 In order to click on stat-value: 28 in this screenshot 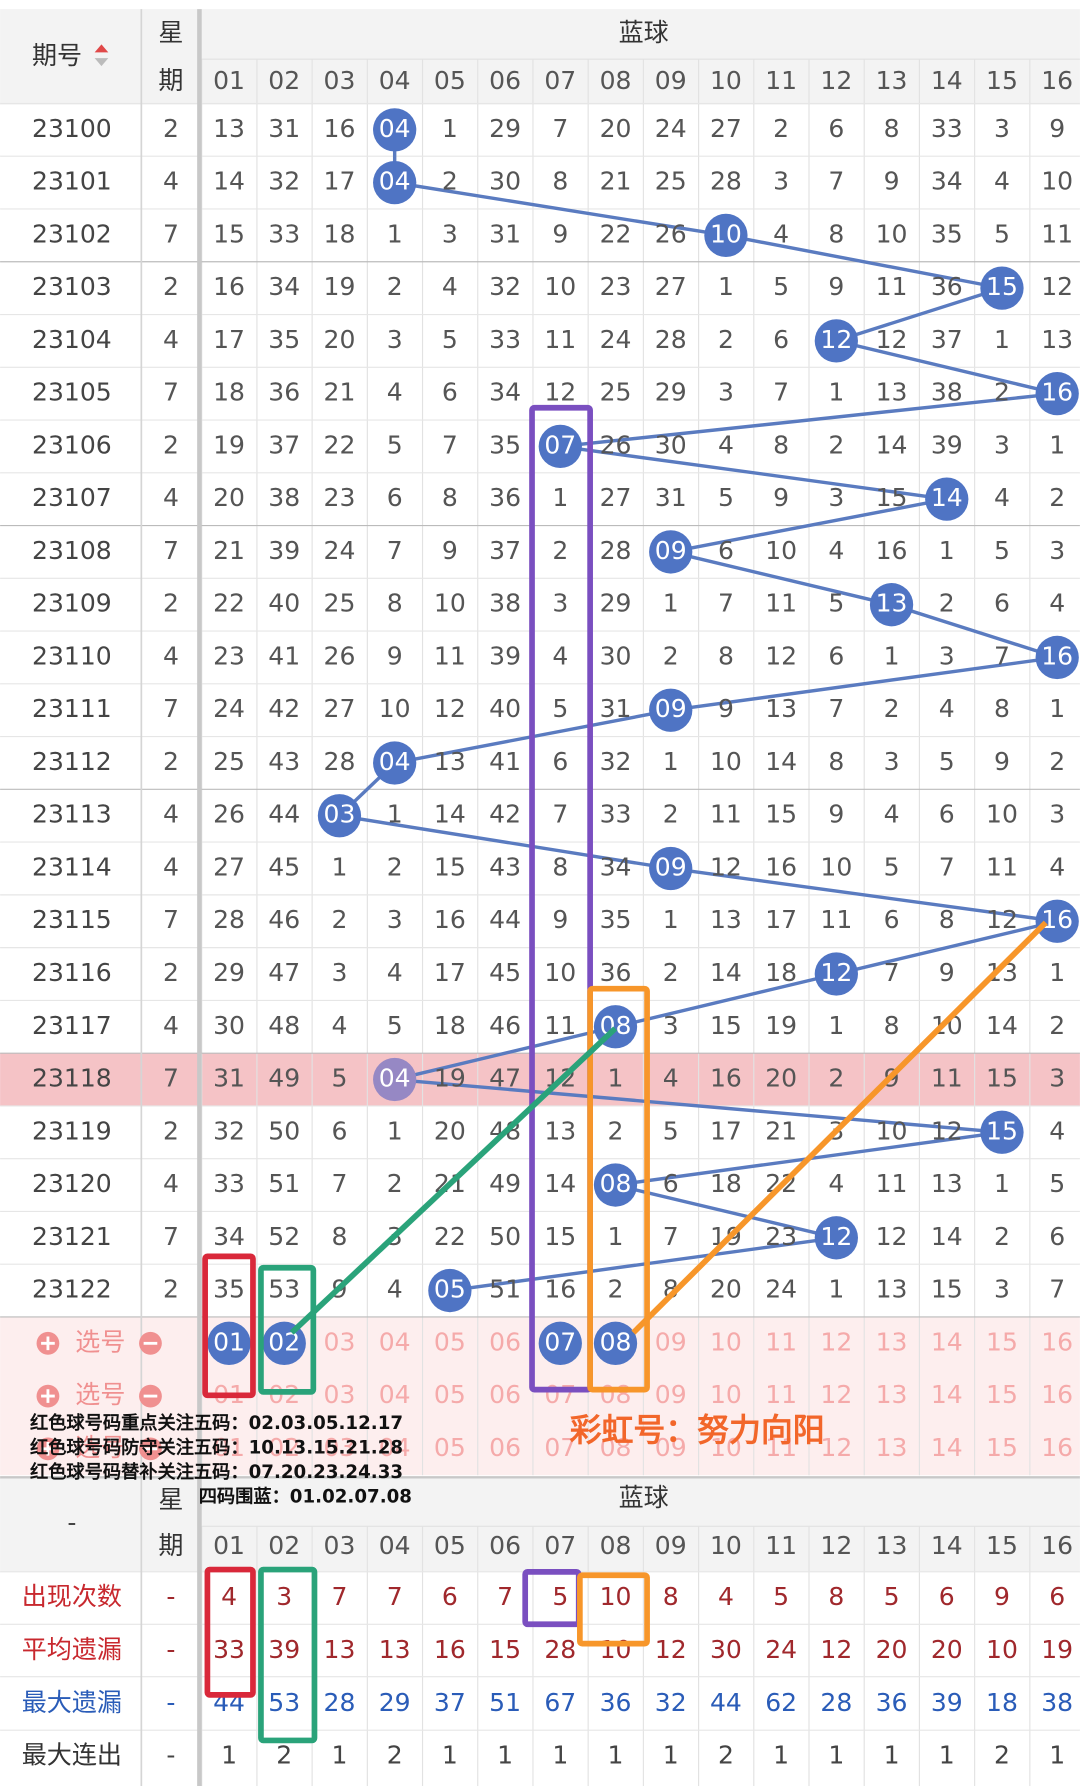, I will do `click(836, 1702)`.